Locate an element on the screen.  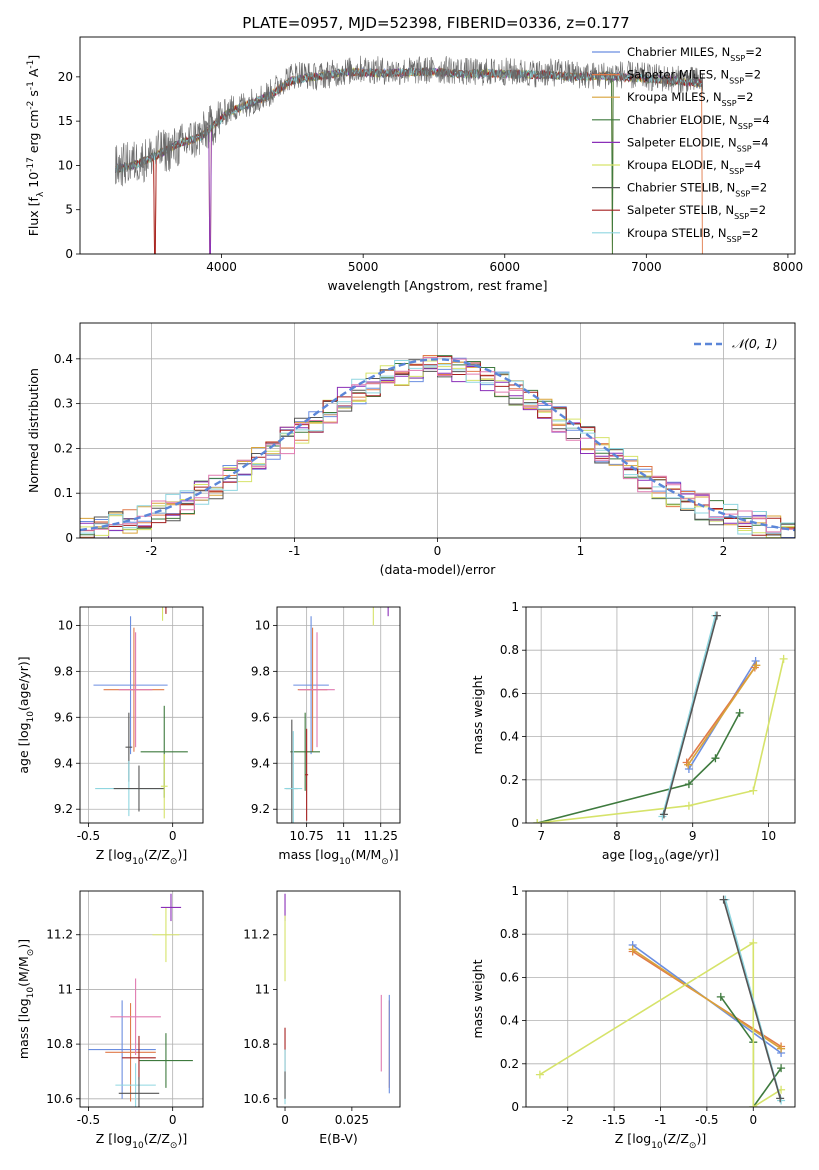
y-tick-label: 9.4 is located at coordinates (260, 763).